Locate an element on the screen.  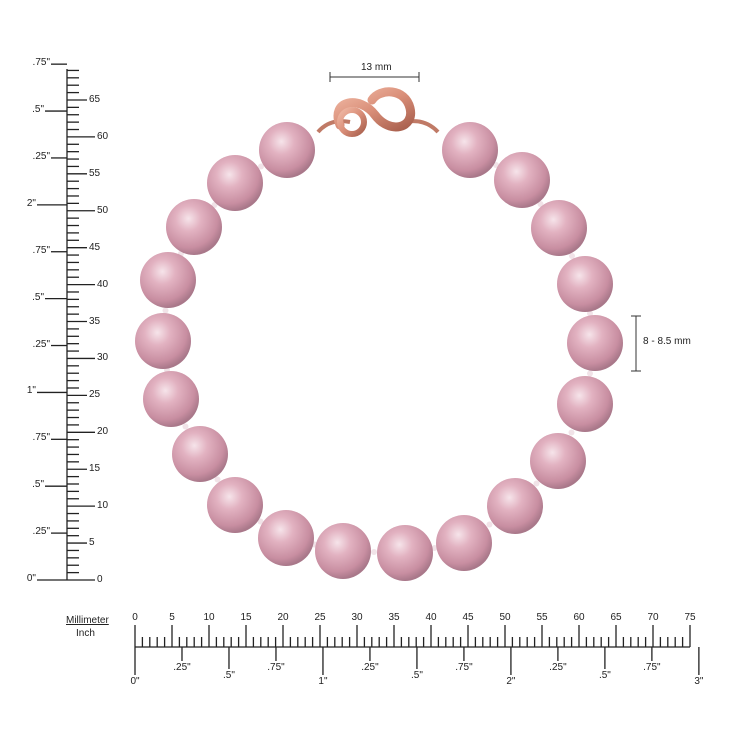
clasp-dimension-line is located at coordinates (374, 77).